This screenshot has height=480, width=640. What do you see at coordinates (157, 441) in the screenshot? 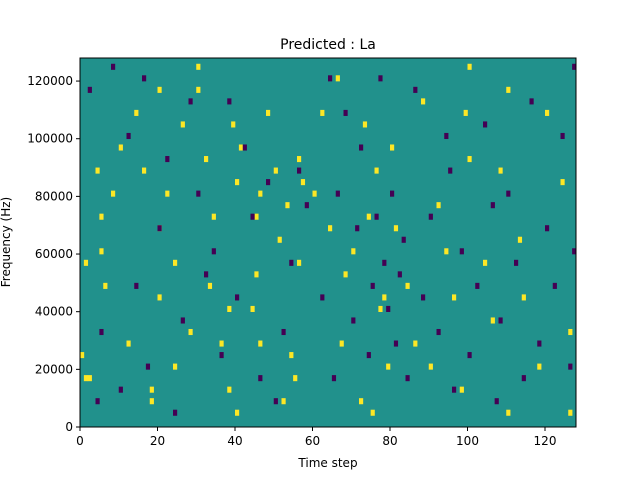
I see `x-tick-label: 20` at bounding box center [157, 441].